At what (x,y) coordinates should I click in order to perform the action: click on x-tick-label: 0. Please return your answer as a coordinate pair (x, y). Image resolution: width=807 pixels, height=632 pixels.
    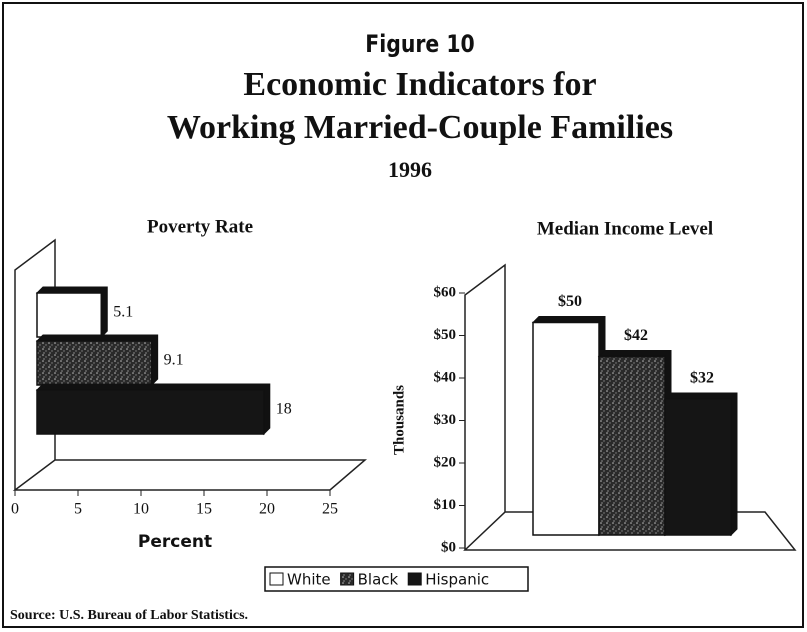
    Looking at the image, I should click on (15, 509).